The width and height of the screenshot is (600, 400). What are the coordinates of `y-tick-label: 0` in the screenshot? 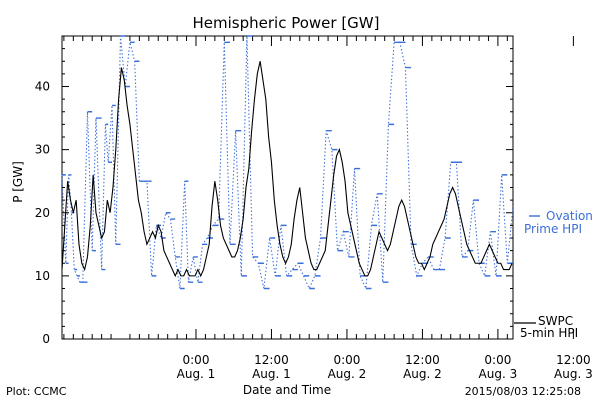 It's located at (46, 339).